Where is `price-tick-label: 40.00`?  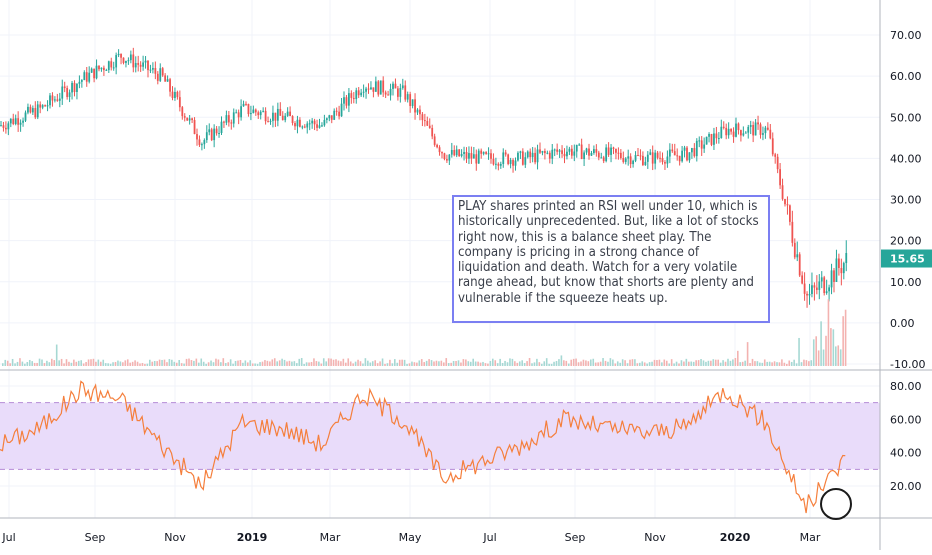
price-tick-label: 40.00 is located at coordinates (906, 158).